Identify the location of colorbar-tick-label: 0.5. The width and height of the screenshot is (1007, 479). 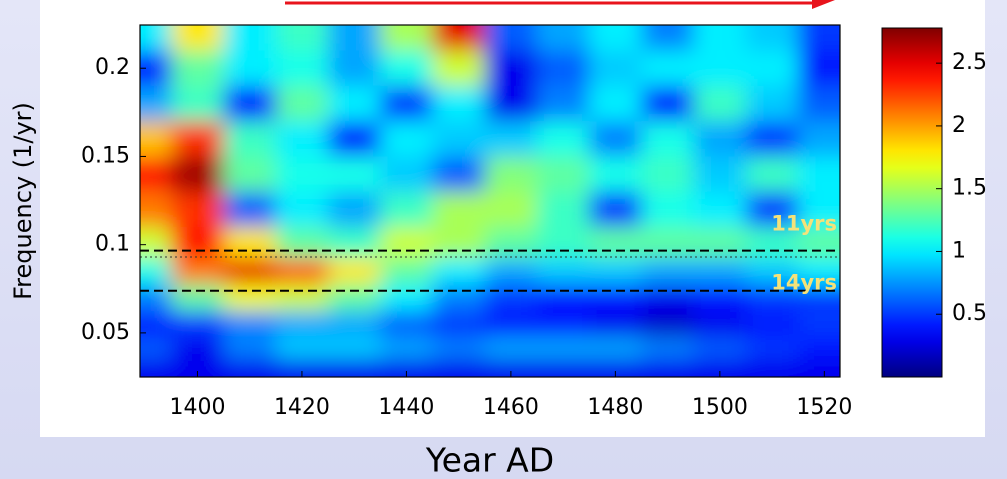
(969, 313).